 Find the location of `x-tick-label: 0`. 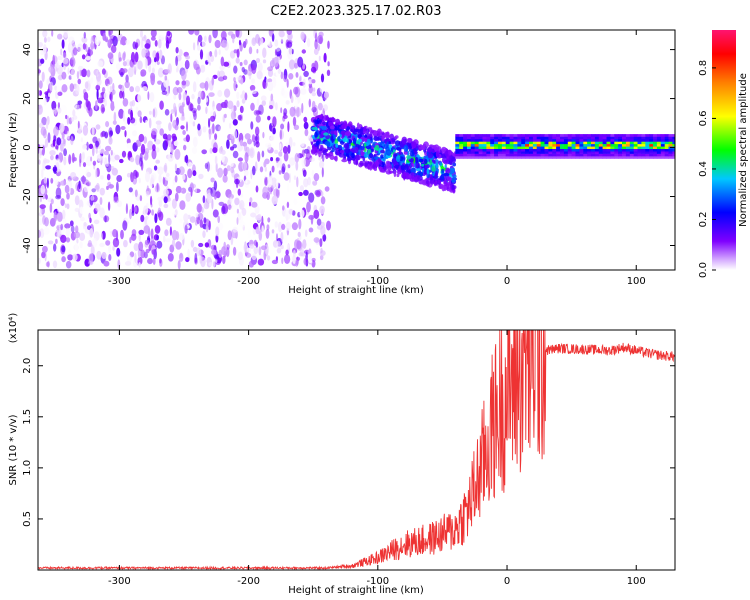

x-tick-label: 0 is located at coordinates (507, 281).